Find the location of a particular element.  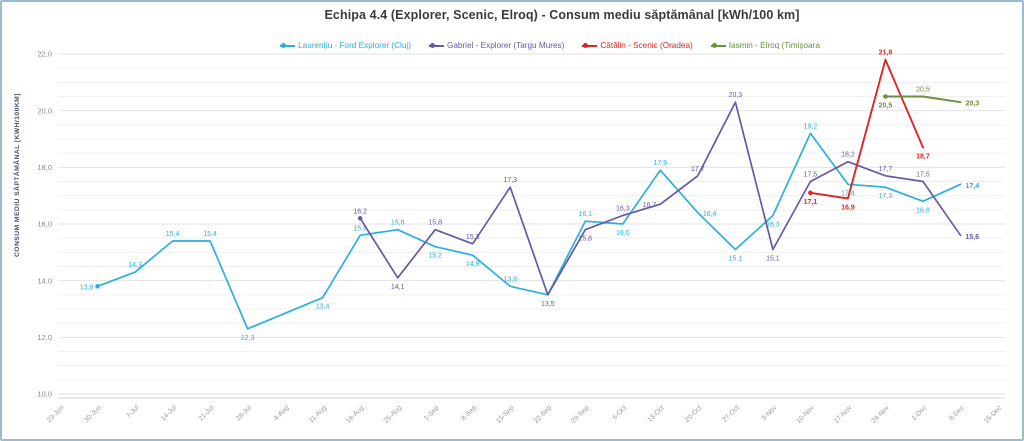

x-tick-label: 29-Sep is located at coordinates (580, 414).